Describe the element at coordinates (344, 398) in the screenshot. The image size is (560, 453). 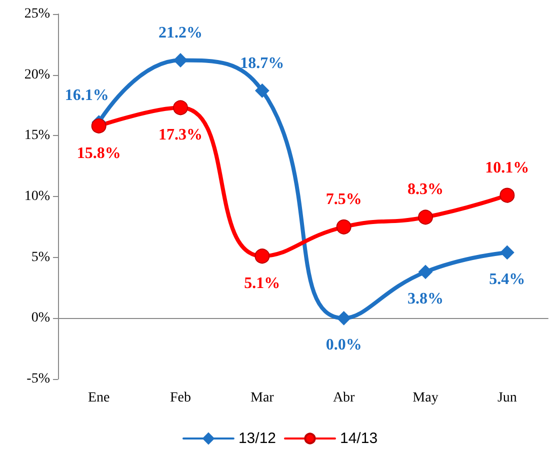
I see `x-tick-label: Abr` at that location.